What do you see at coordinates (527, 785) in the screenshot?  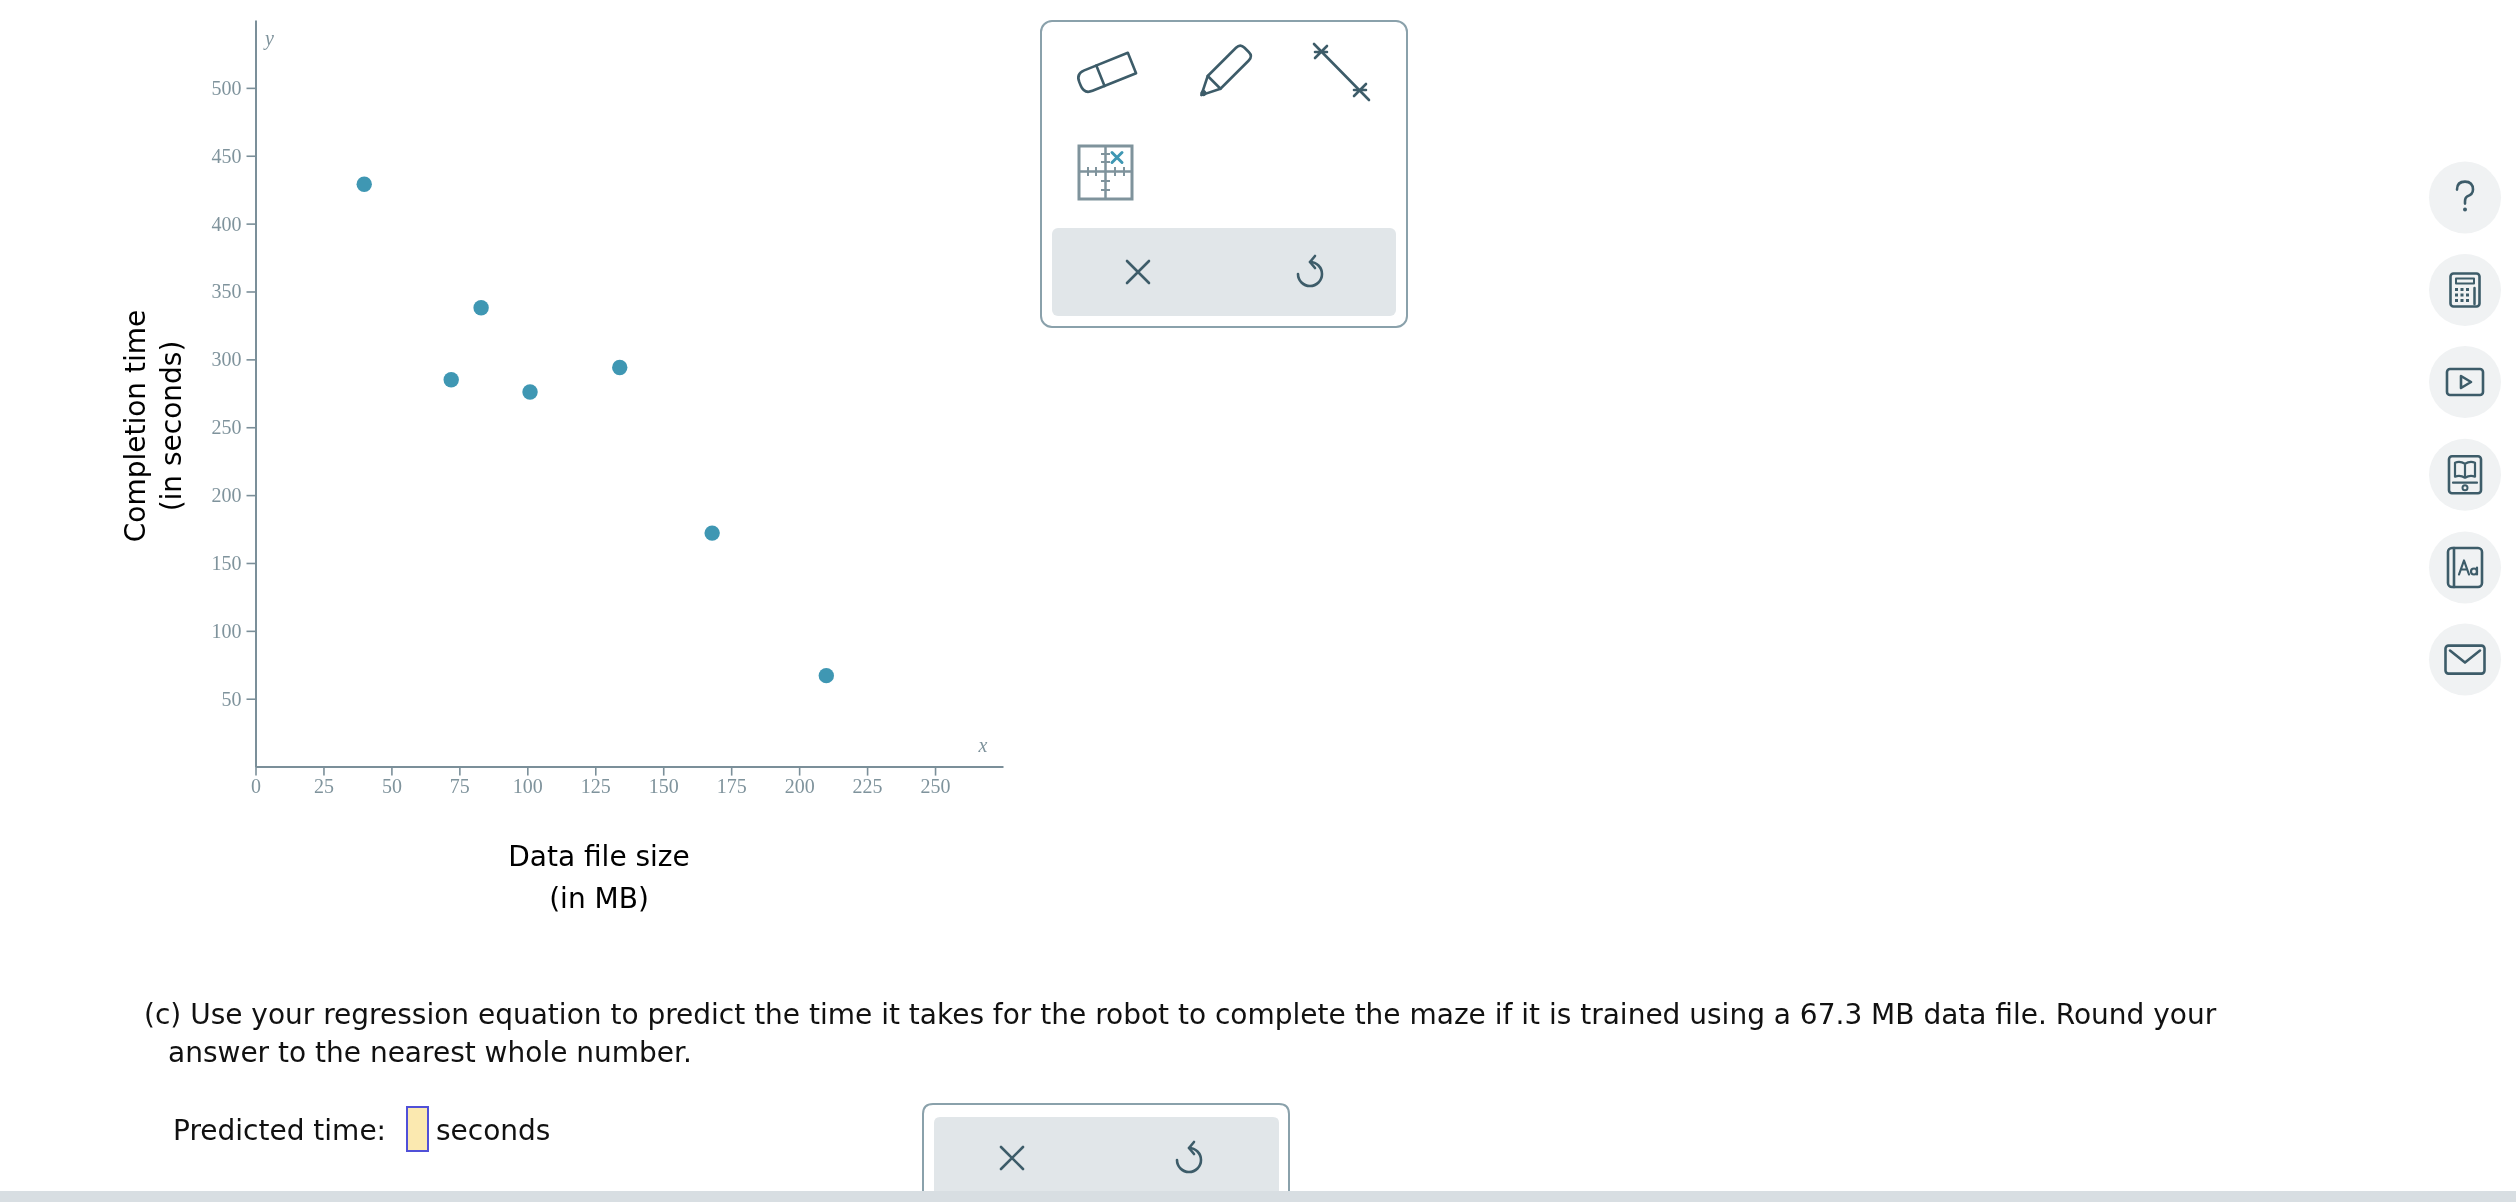 I see `x-tick-label: 100` at bounding box center [527, 785].